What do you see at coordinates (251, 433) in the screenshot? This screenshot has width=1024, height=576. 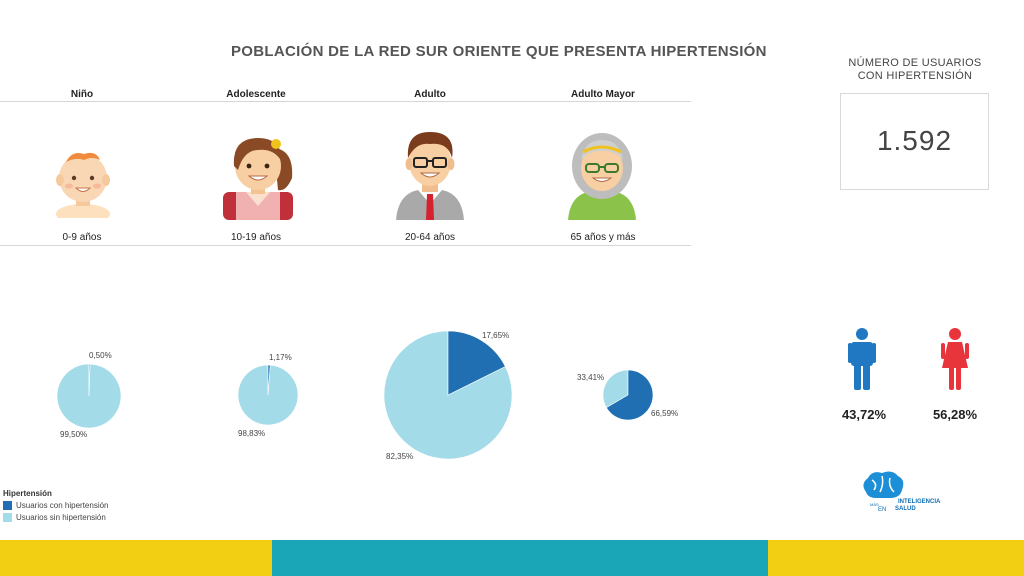 I see `pie-label-without-adolescente: 98,83%` at bounding box center [251, 433].